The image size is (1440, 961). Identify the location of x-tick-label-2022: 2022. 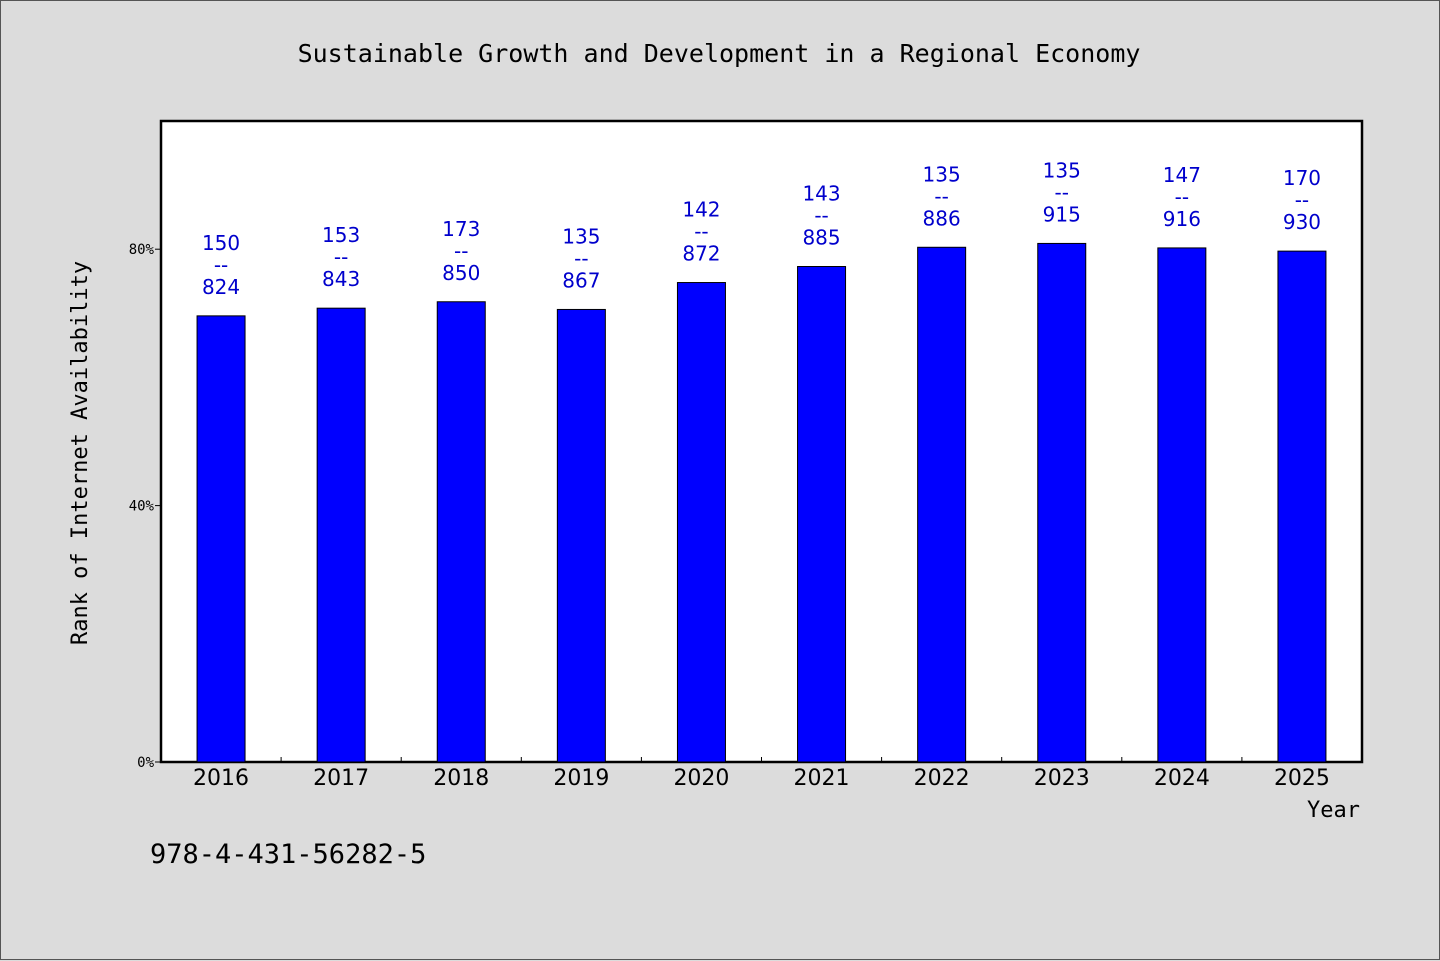
(942, 778).